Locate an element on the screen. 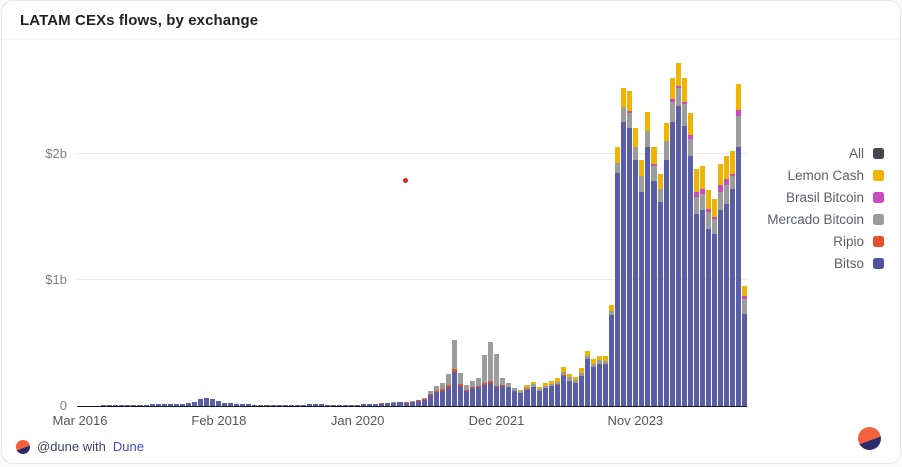  dune-link: Dune is located at coordinates (128, 446).